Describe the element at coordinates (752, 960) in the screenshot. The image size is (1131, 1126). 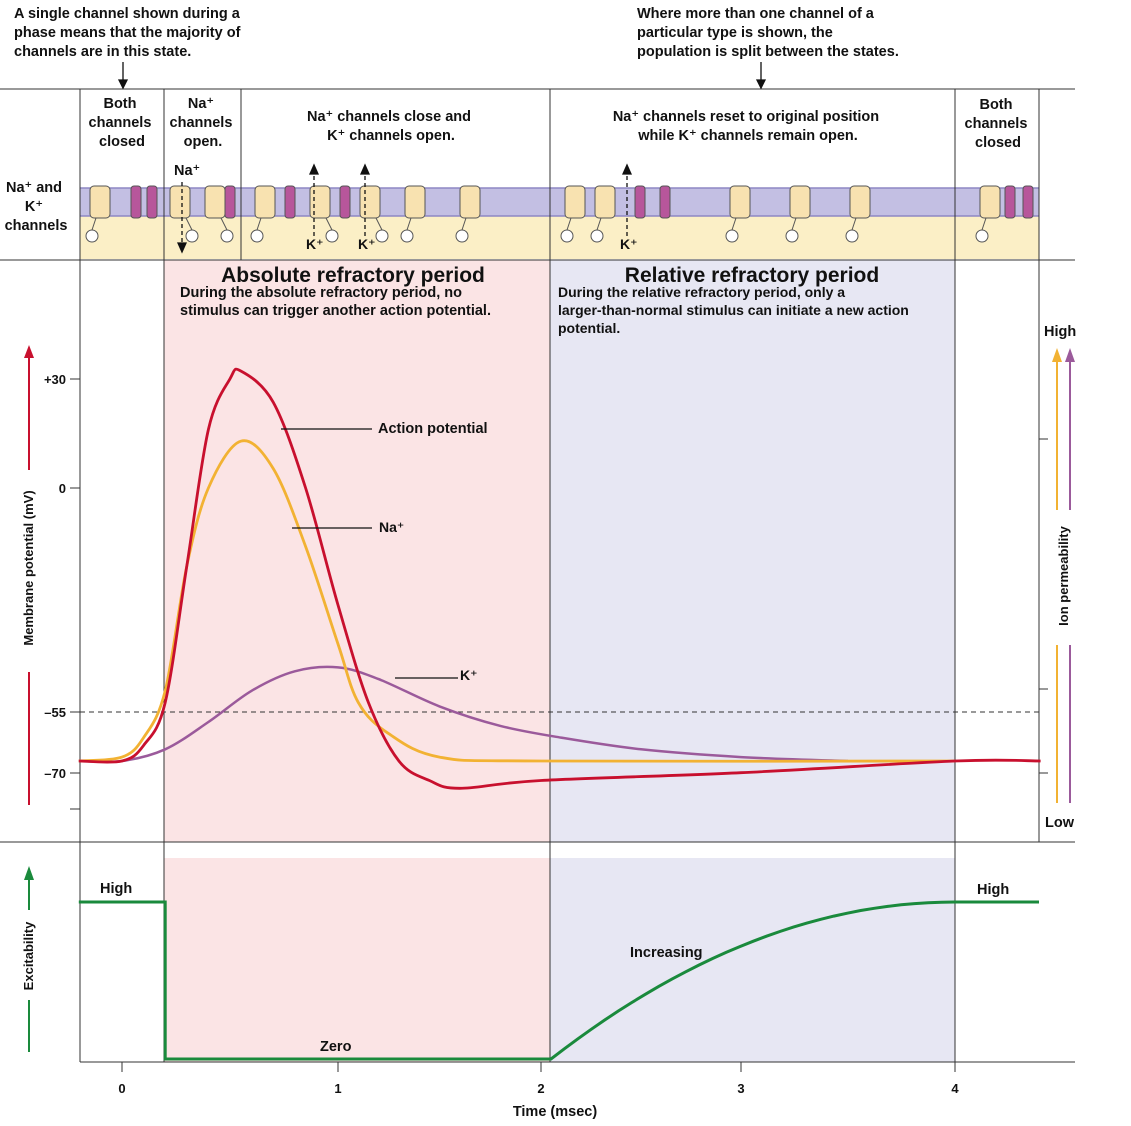
I see `relative-refractory-shade-bottom` at that location.